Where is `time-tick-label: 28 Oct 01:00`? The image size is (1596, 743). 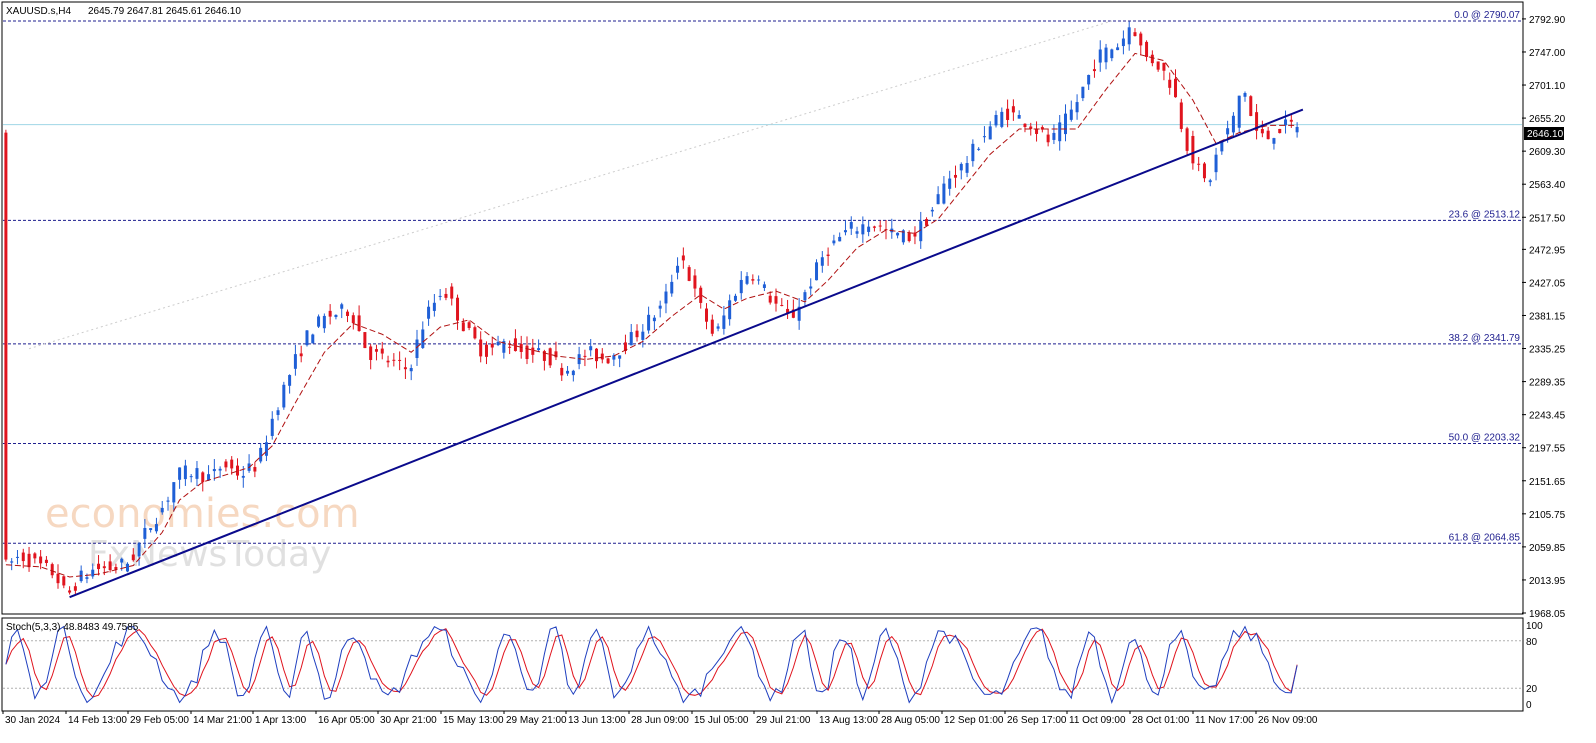 time-tick-label: 28 Oct 01:00 is located at coordinates (1161, 720).